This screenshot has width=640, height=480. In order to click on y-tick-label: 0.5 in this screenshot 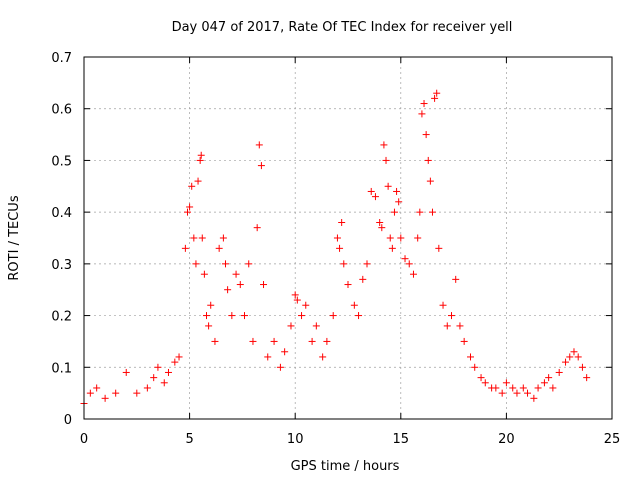, I will do `click(61, 161)`.